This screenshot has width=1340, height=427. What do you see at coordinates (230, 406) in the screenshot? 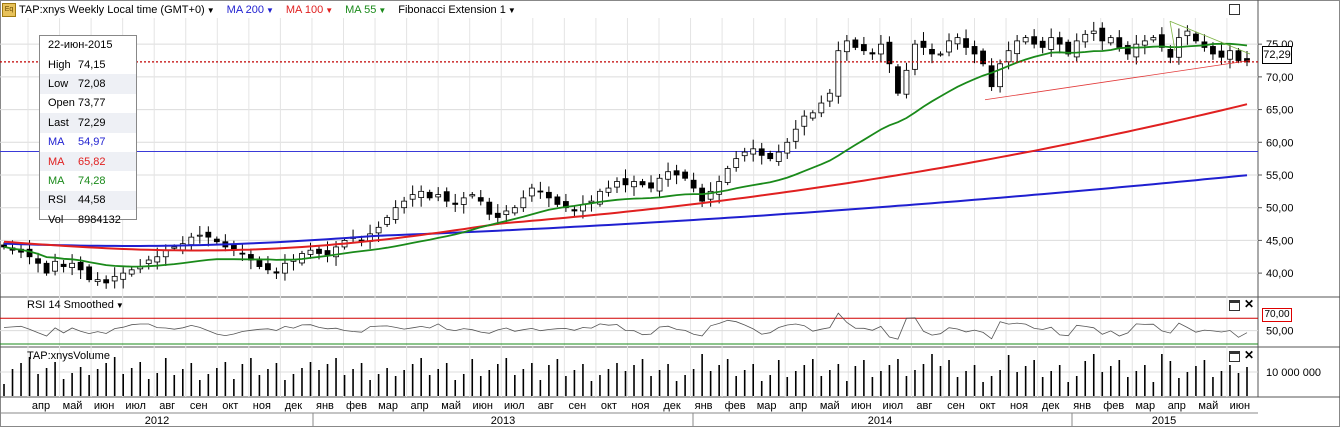
I see `month-label: окт` at bounding box center [230, 406].